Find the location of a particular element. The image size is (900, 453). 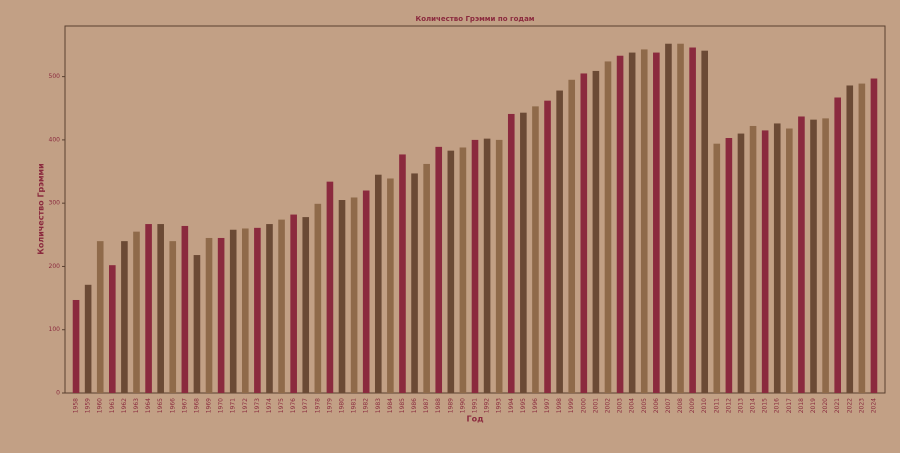

x-tick-label: 2010 is located at coordinates (704, 405).